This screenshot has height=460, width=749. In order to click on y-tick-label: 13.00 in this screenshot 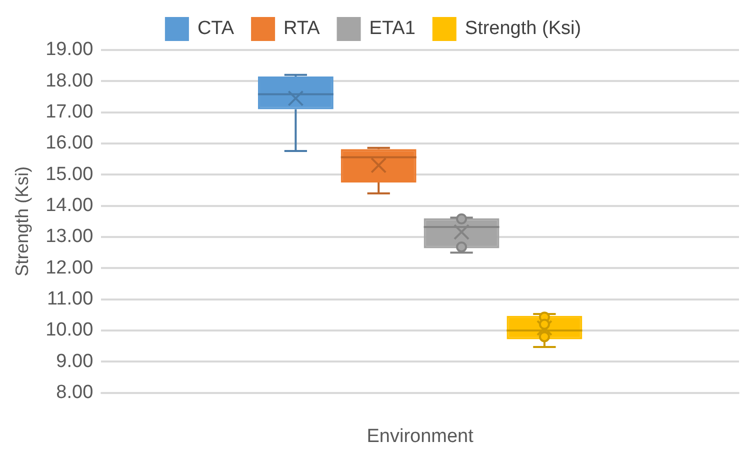, I will do `click(70, 237)`.